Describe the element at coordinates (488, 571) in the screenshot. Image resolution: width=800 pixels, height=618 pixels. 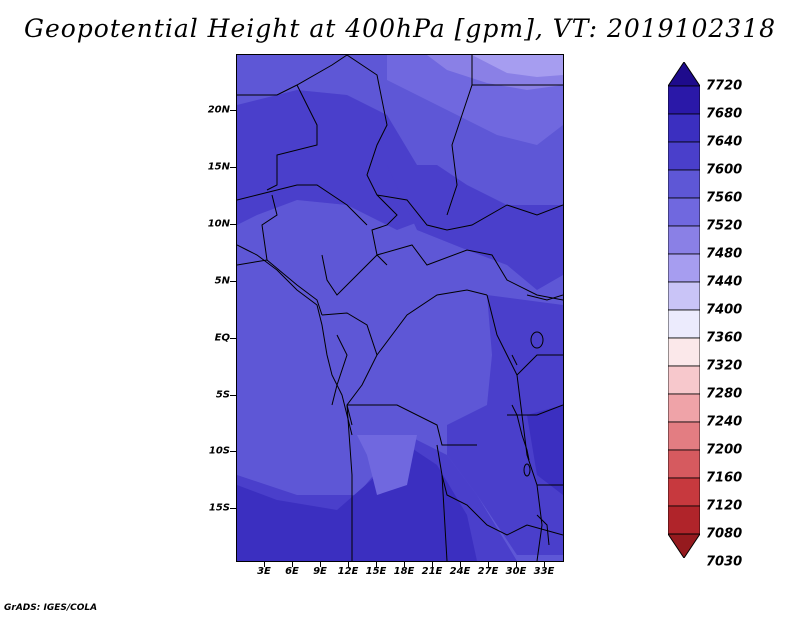
I see `lon-label-27e: 27E` at that location.